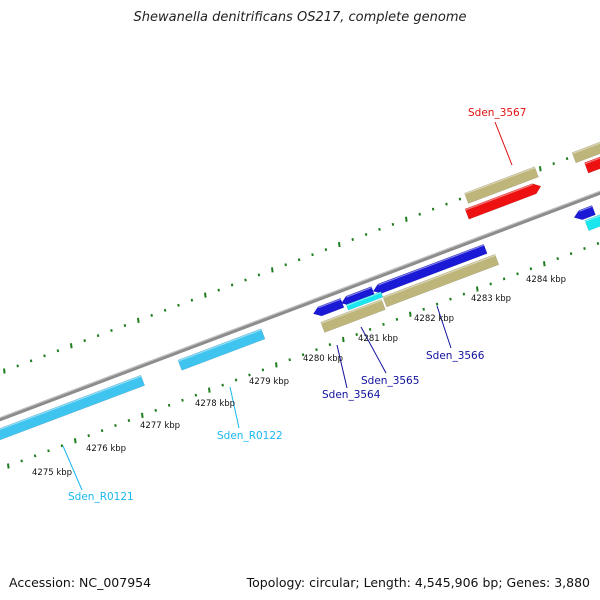 This screenshot has width=600, height=600. What do you see at coordinates (359, 292) in the screenshot?
I see `feature-sden-3565-cds-shine` at bounding box center [359, 292].